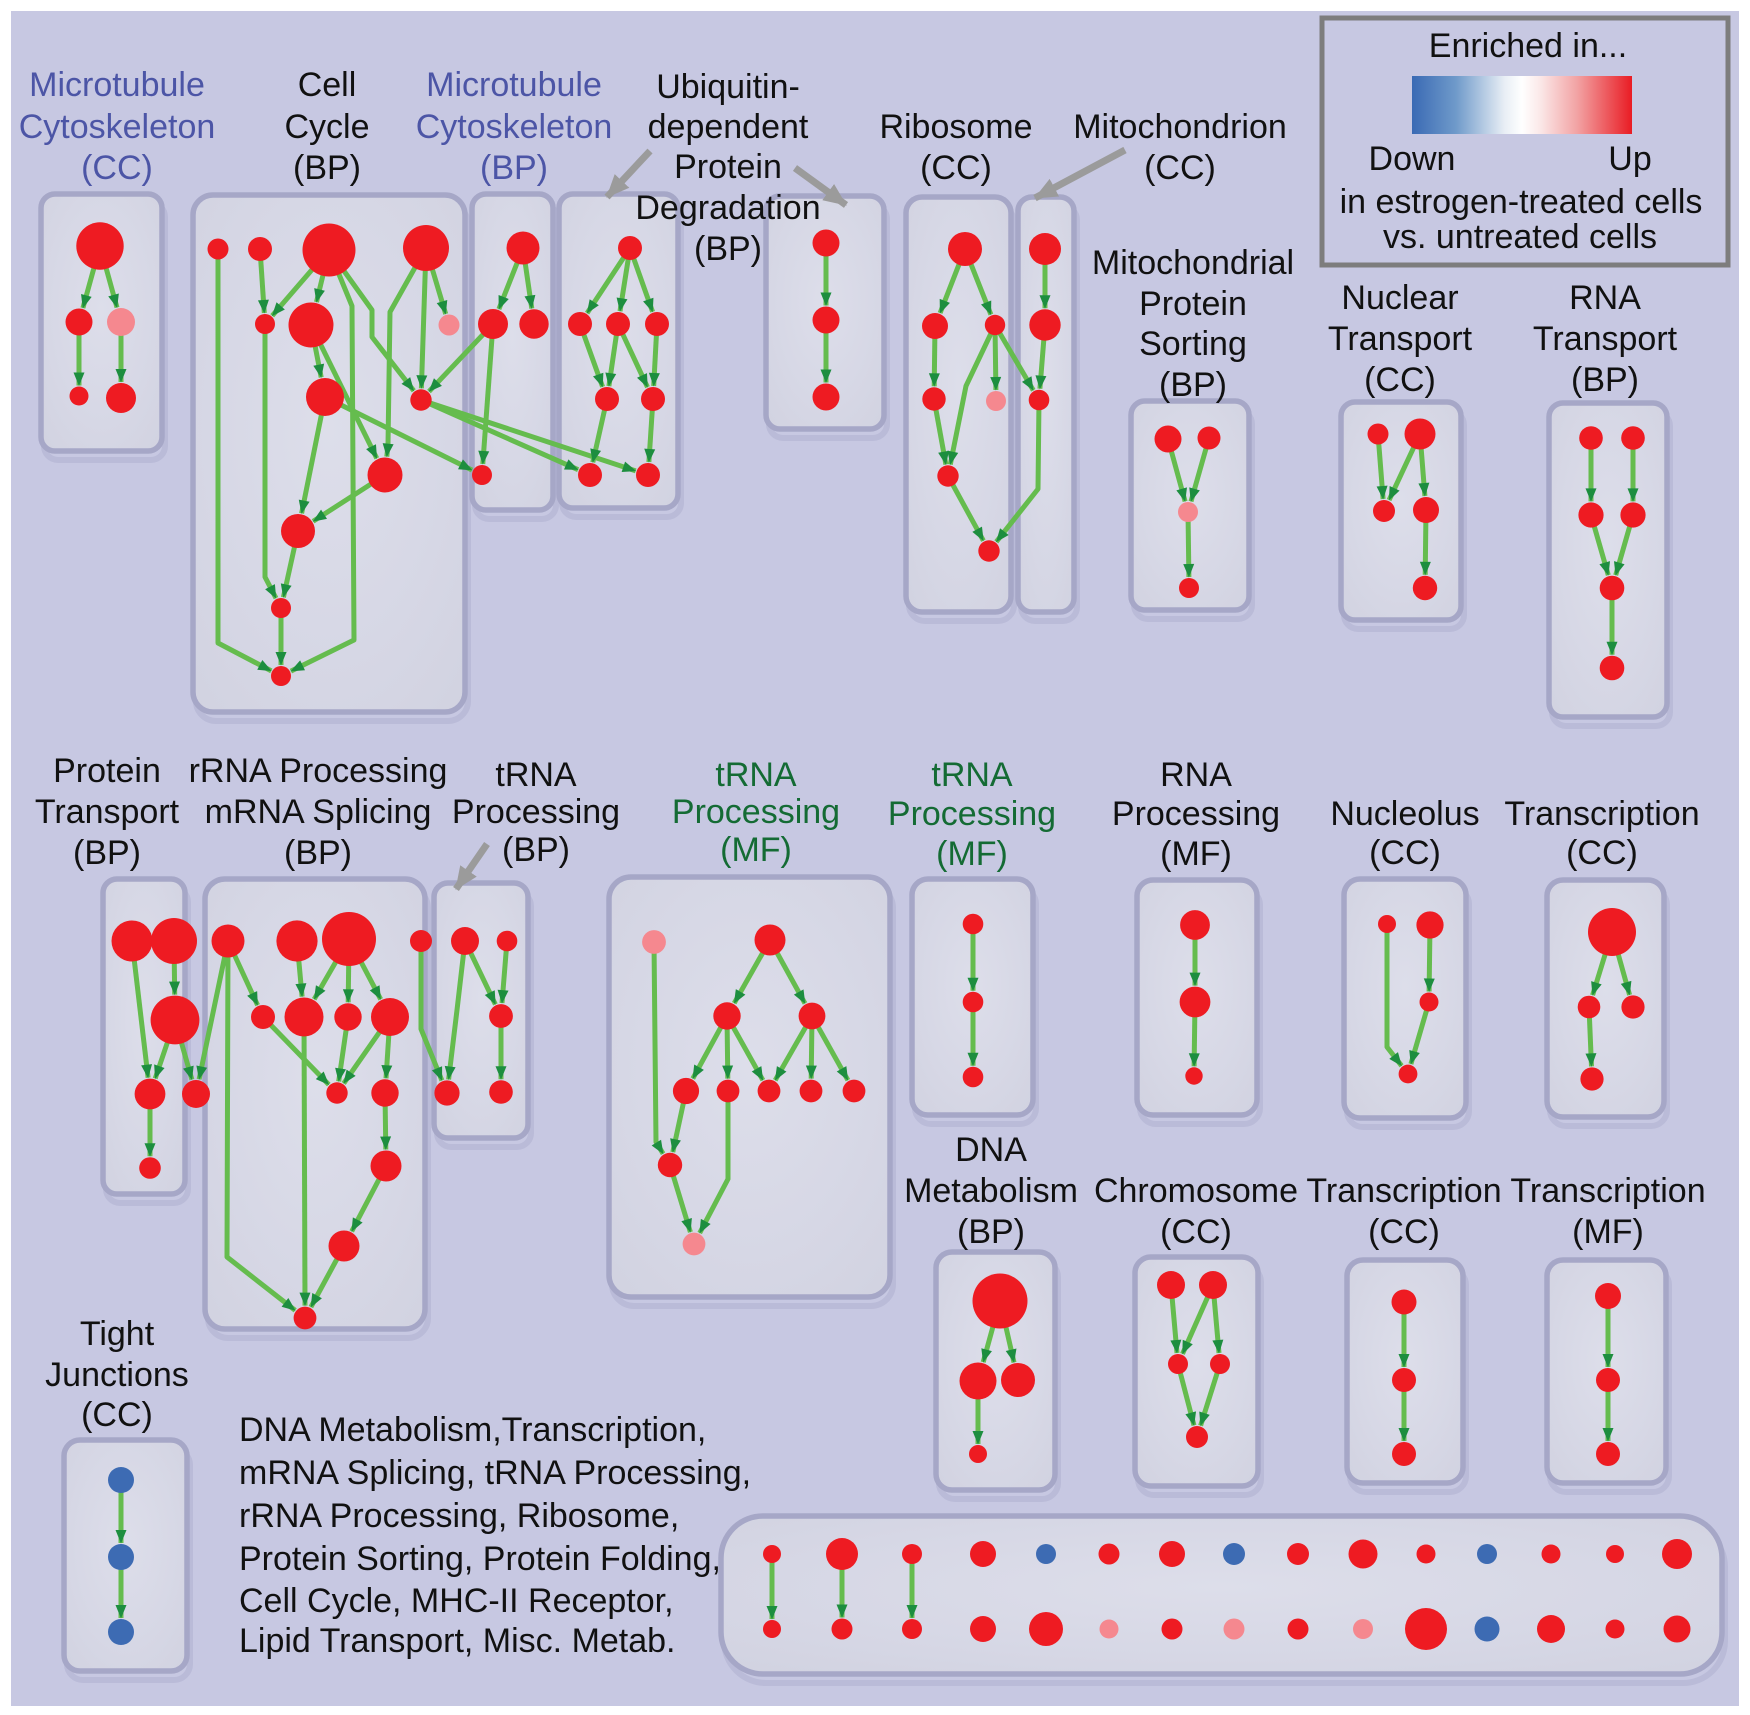  I want to click on svg-text: Ribosome, so click(955, 127).